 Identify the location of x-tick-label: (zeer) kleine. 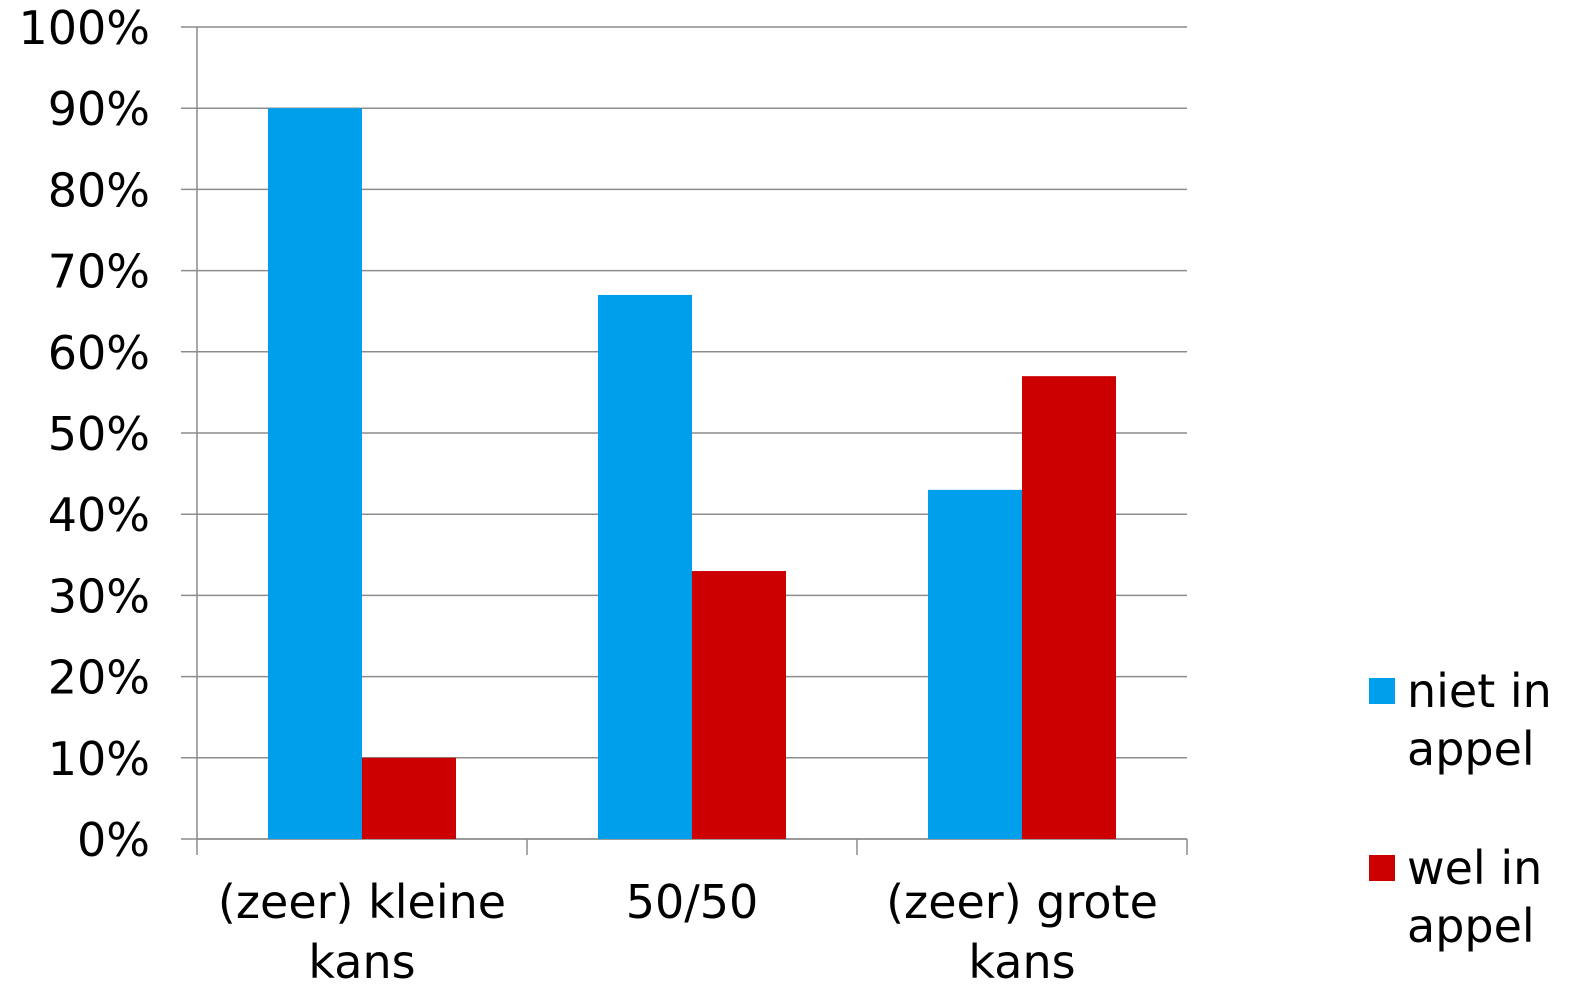
(362, 902).